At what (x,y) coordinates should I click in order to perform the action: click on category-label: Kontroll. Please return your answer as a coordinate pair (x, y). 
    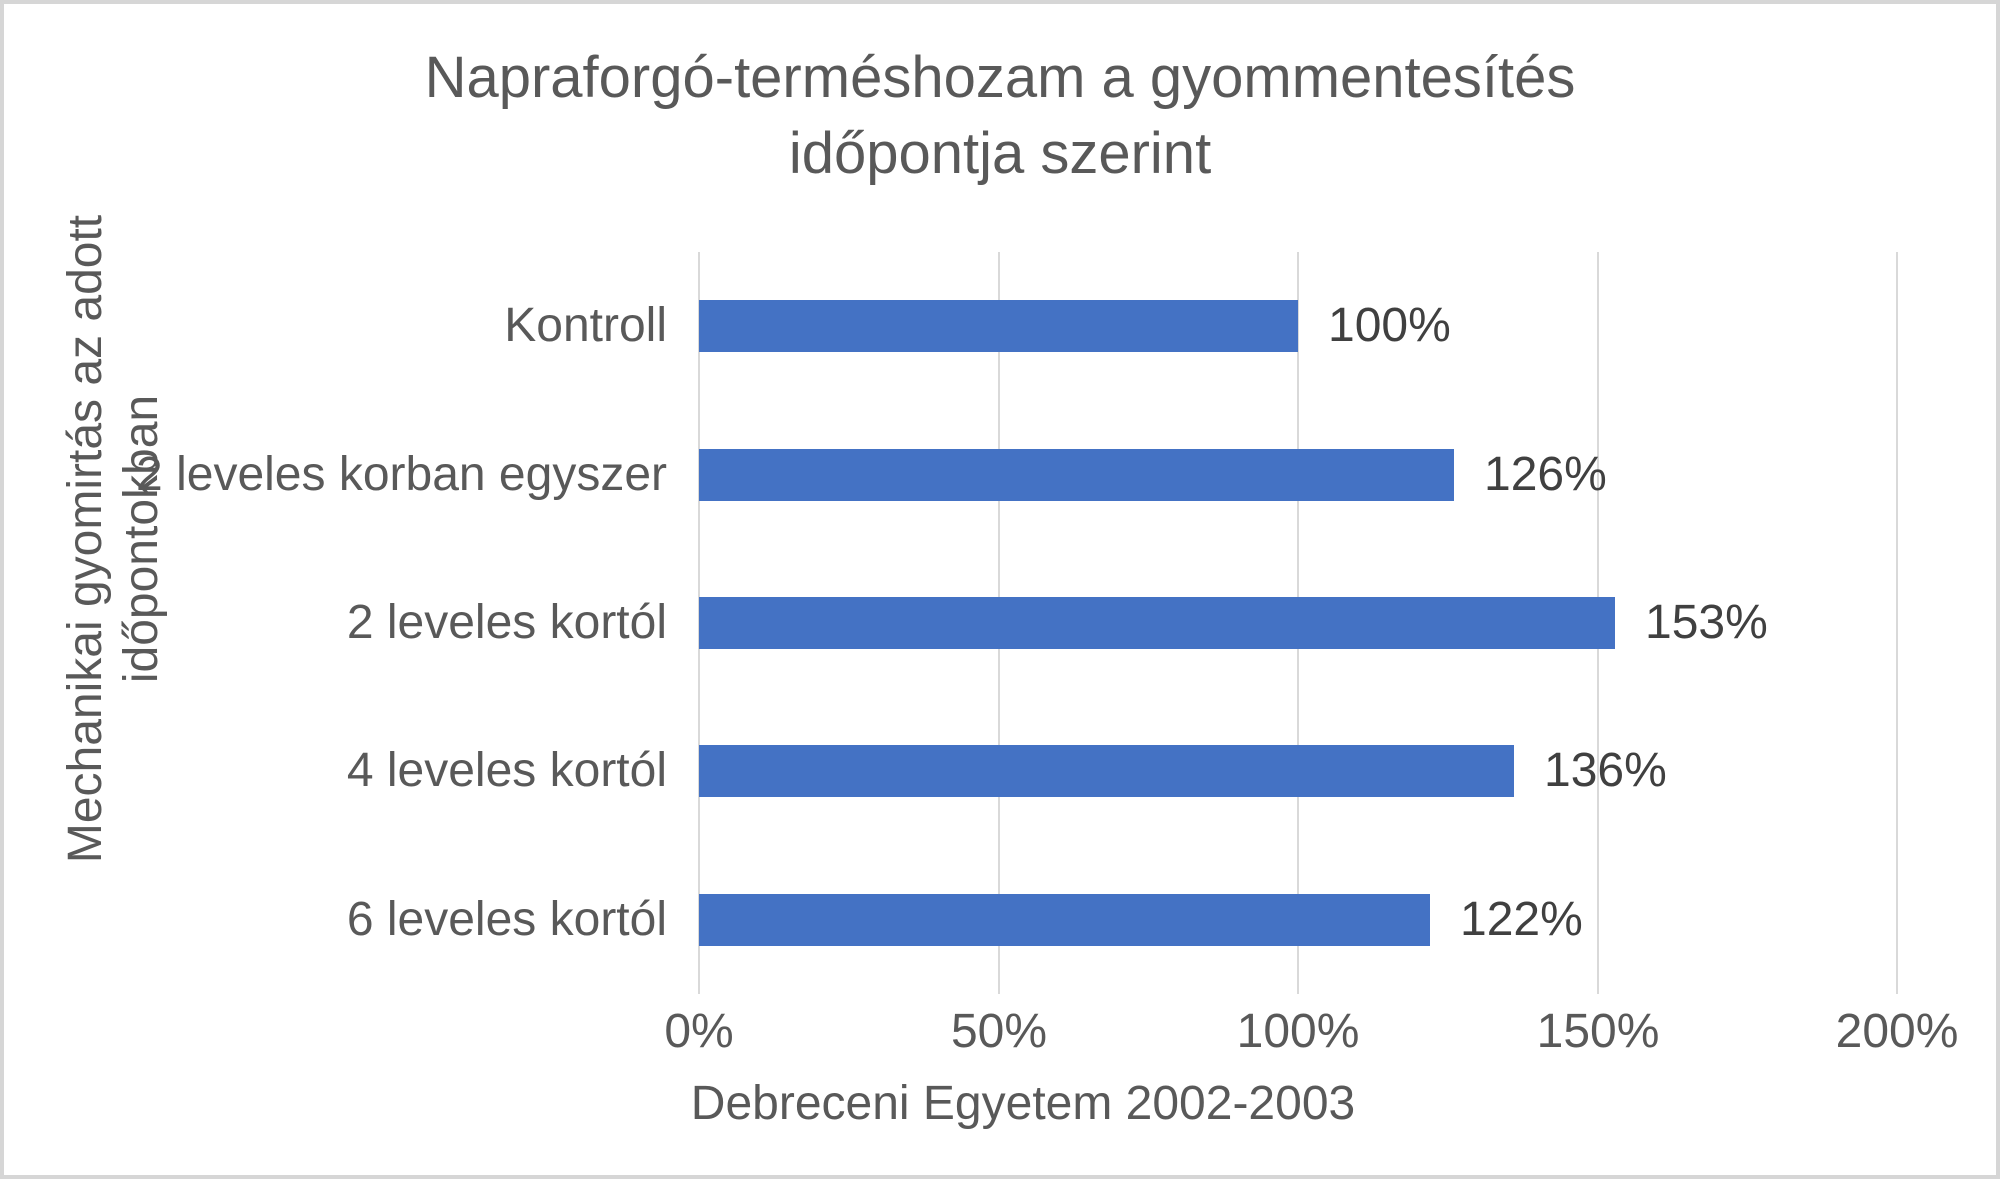
    Looking at the image, I should click on (585, 325).